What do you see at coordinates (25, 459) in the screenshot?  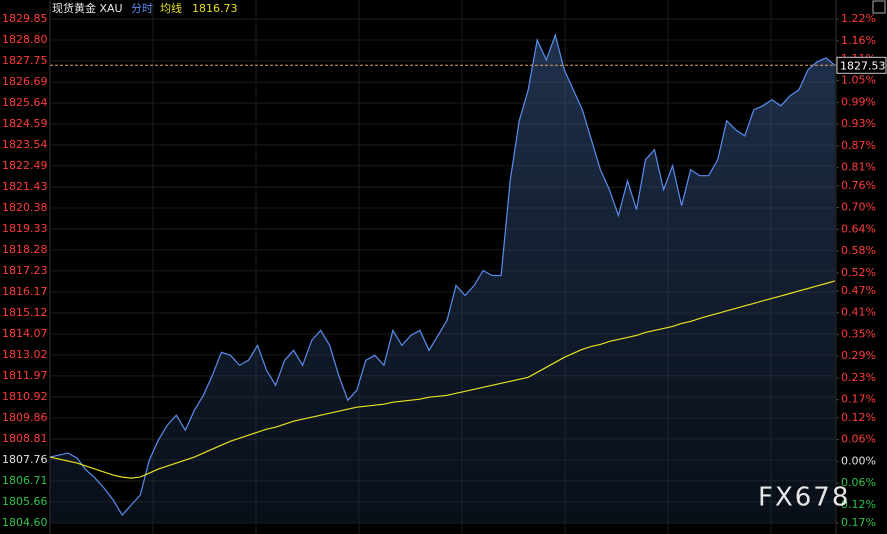 I see `y-tick-label: 1807.76` at bounding box center [25, 459].